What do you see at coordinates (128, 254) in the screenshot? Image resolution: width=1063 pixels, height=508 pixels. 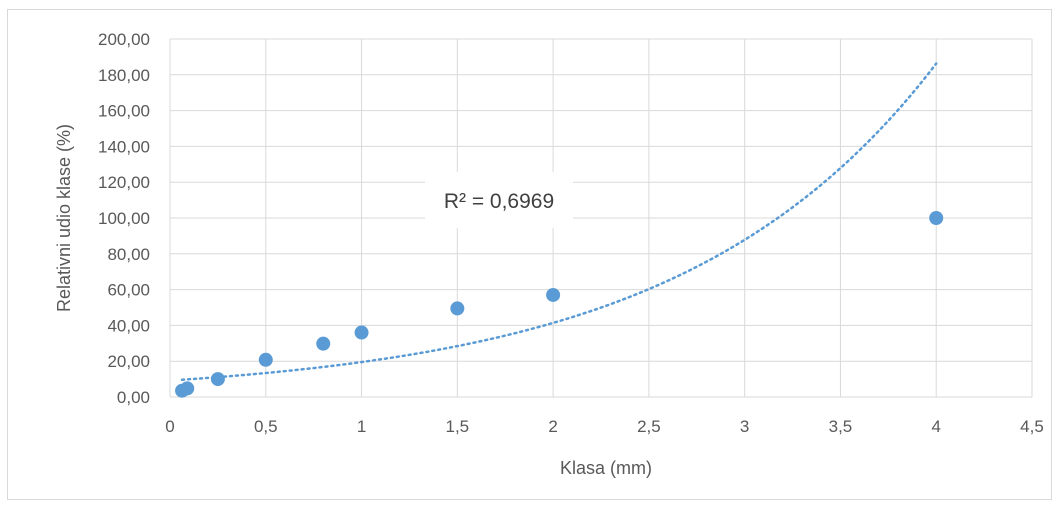 I see `y-tick-label: 80,00` at bounding box center [128, 254].